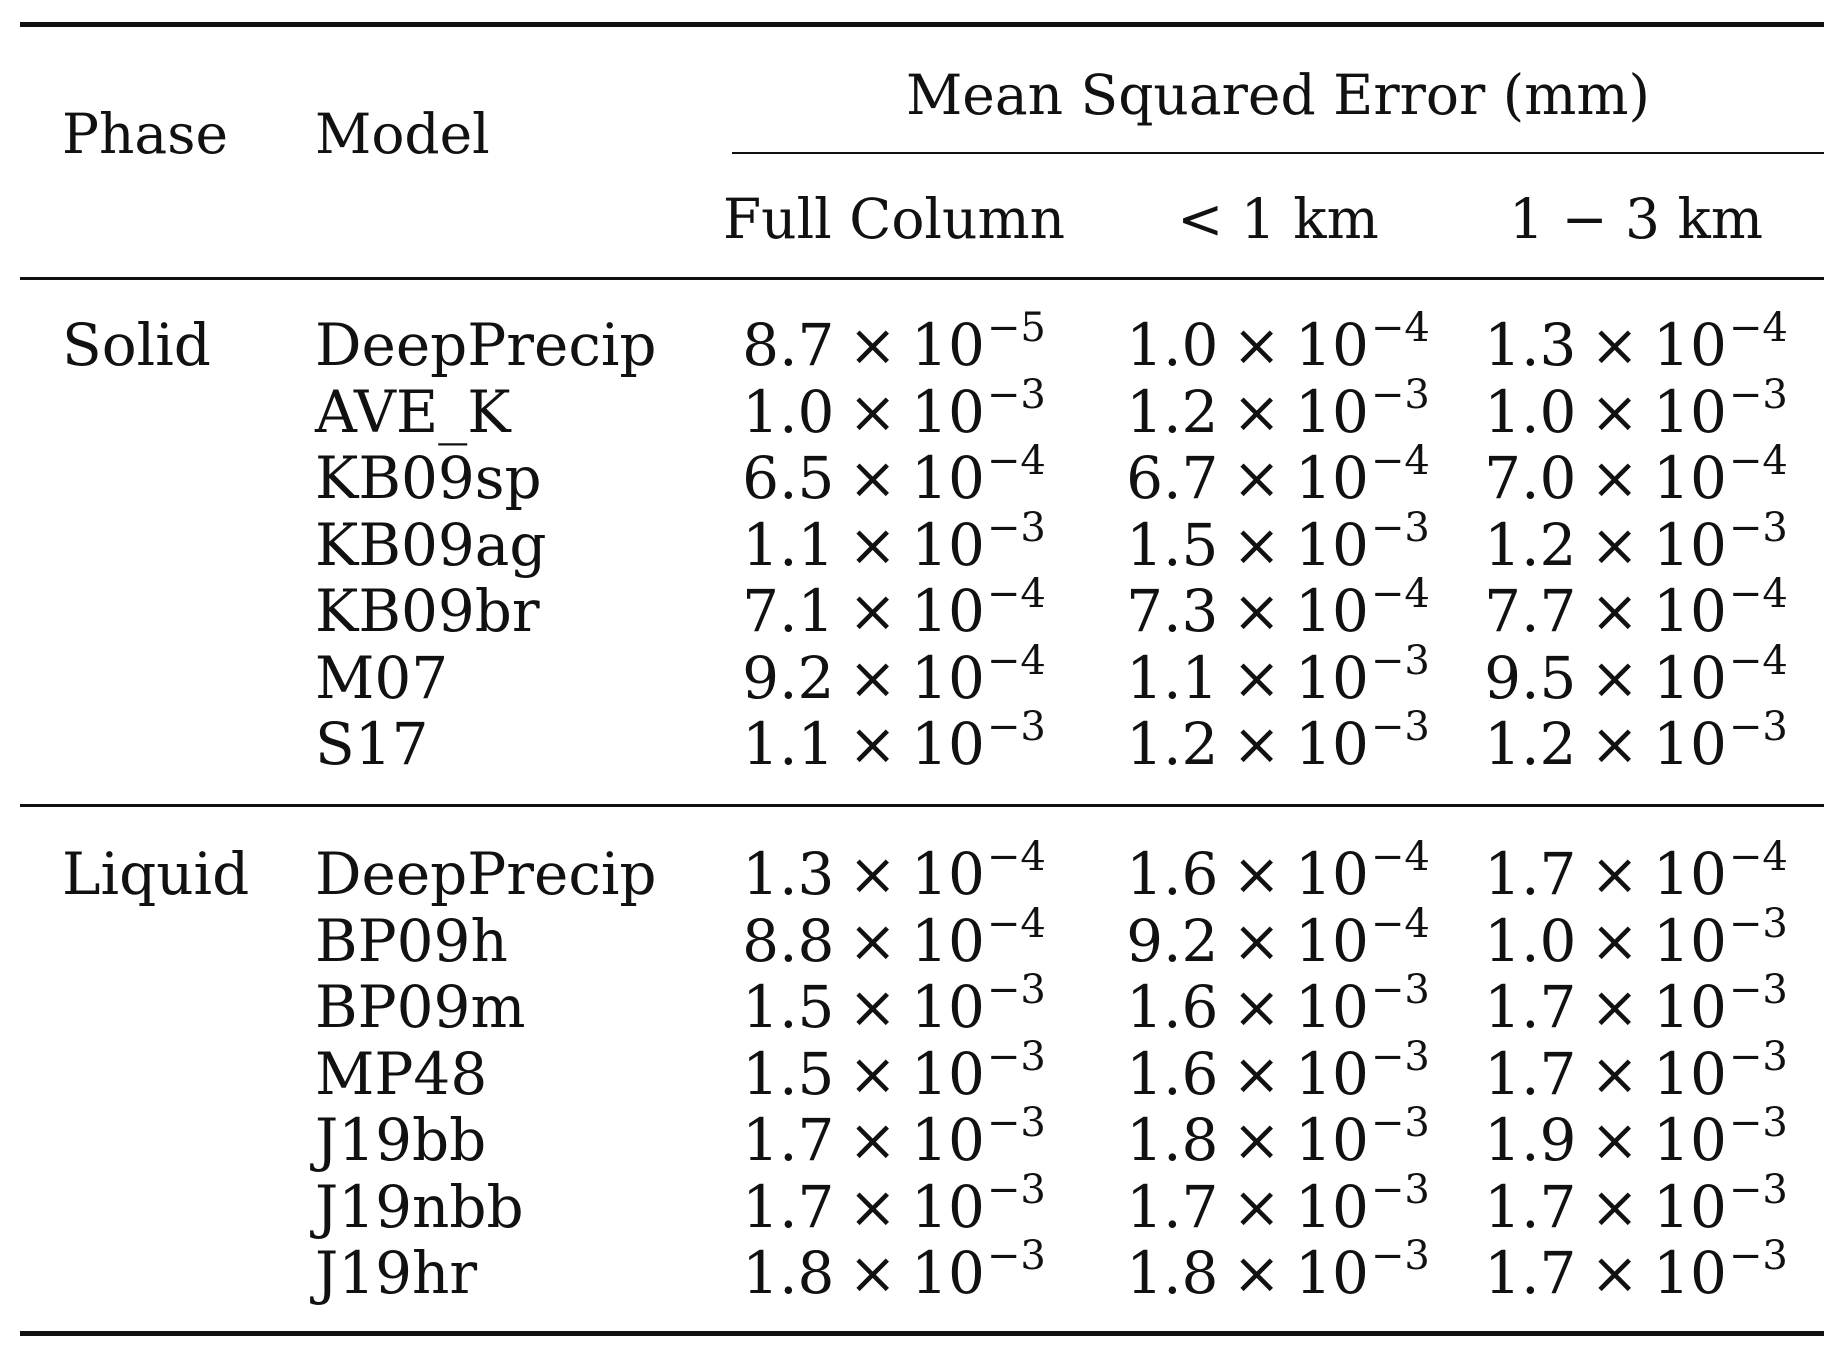  What do you see at coordinates (1278, 937) in the screenshot?
I see `mse-value-cell: 9.2 × 10−4` at bounding box center [1278, 937].